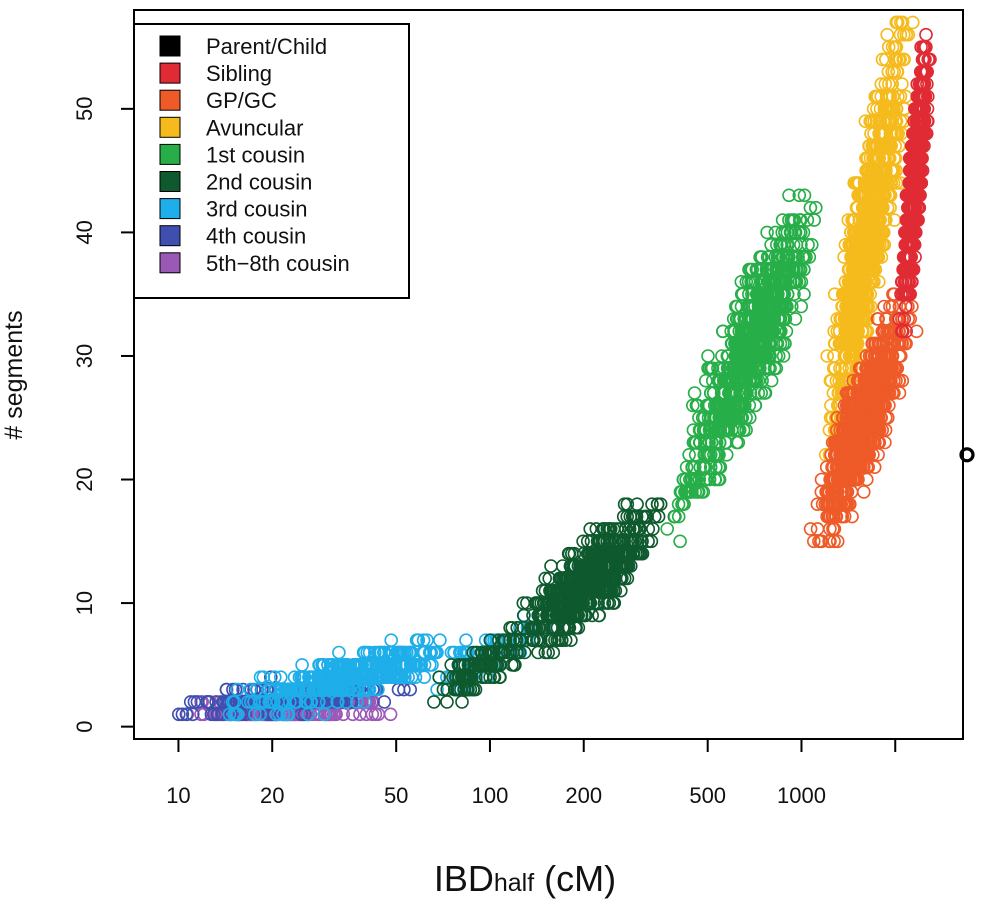 Image resolution: width=985 pixels, height=913 pixels. Describe the element at coordinates (741, 368) in the screenshot. I see `series-1st-cousin` at that location.